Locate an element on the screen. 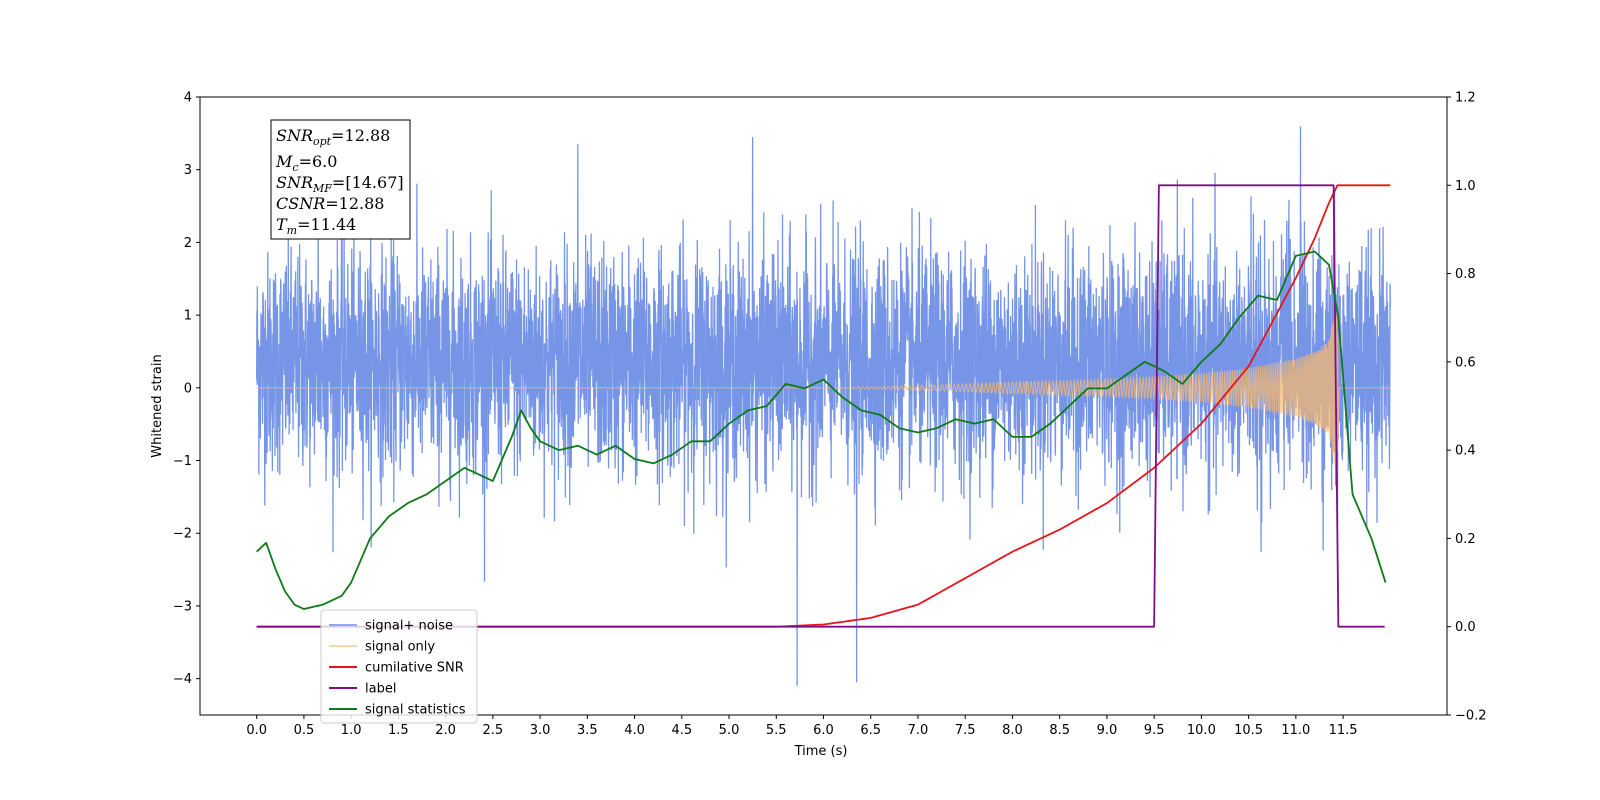 The width and height of the screenshot is (1600, 800). legend-label: label is located at coordinates (380, 689).